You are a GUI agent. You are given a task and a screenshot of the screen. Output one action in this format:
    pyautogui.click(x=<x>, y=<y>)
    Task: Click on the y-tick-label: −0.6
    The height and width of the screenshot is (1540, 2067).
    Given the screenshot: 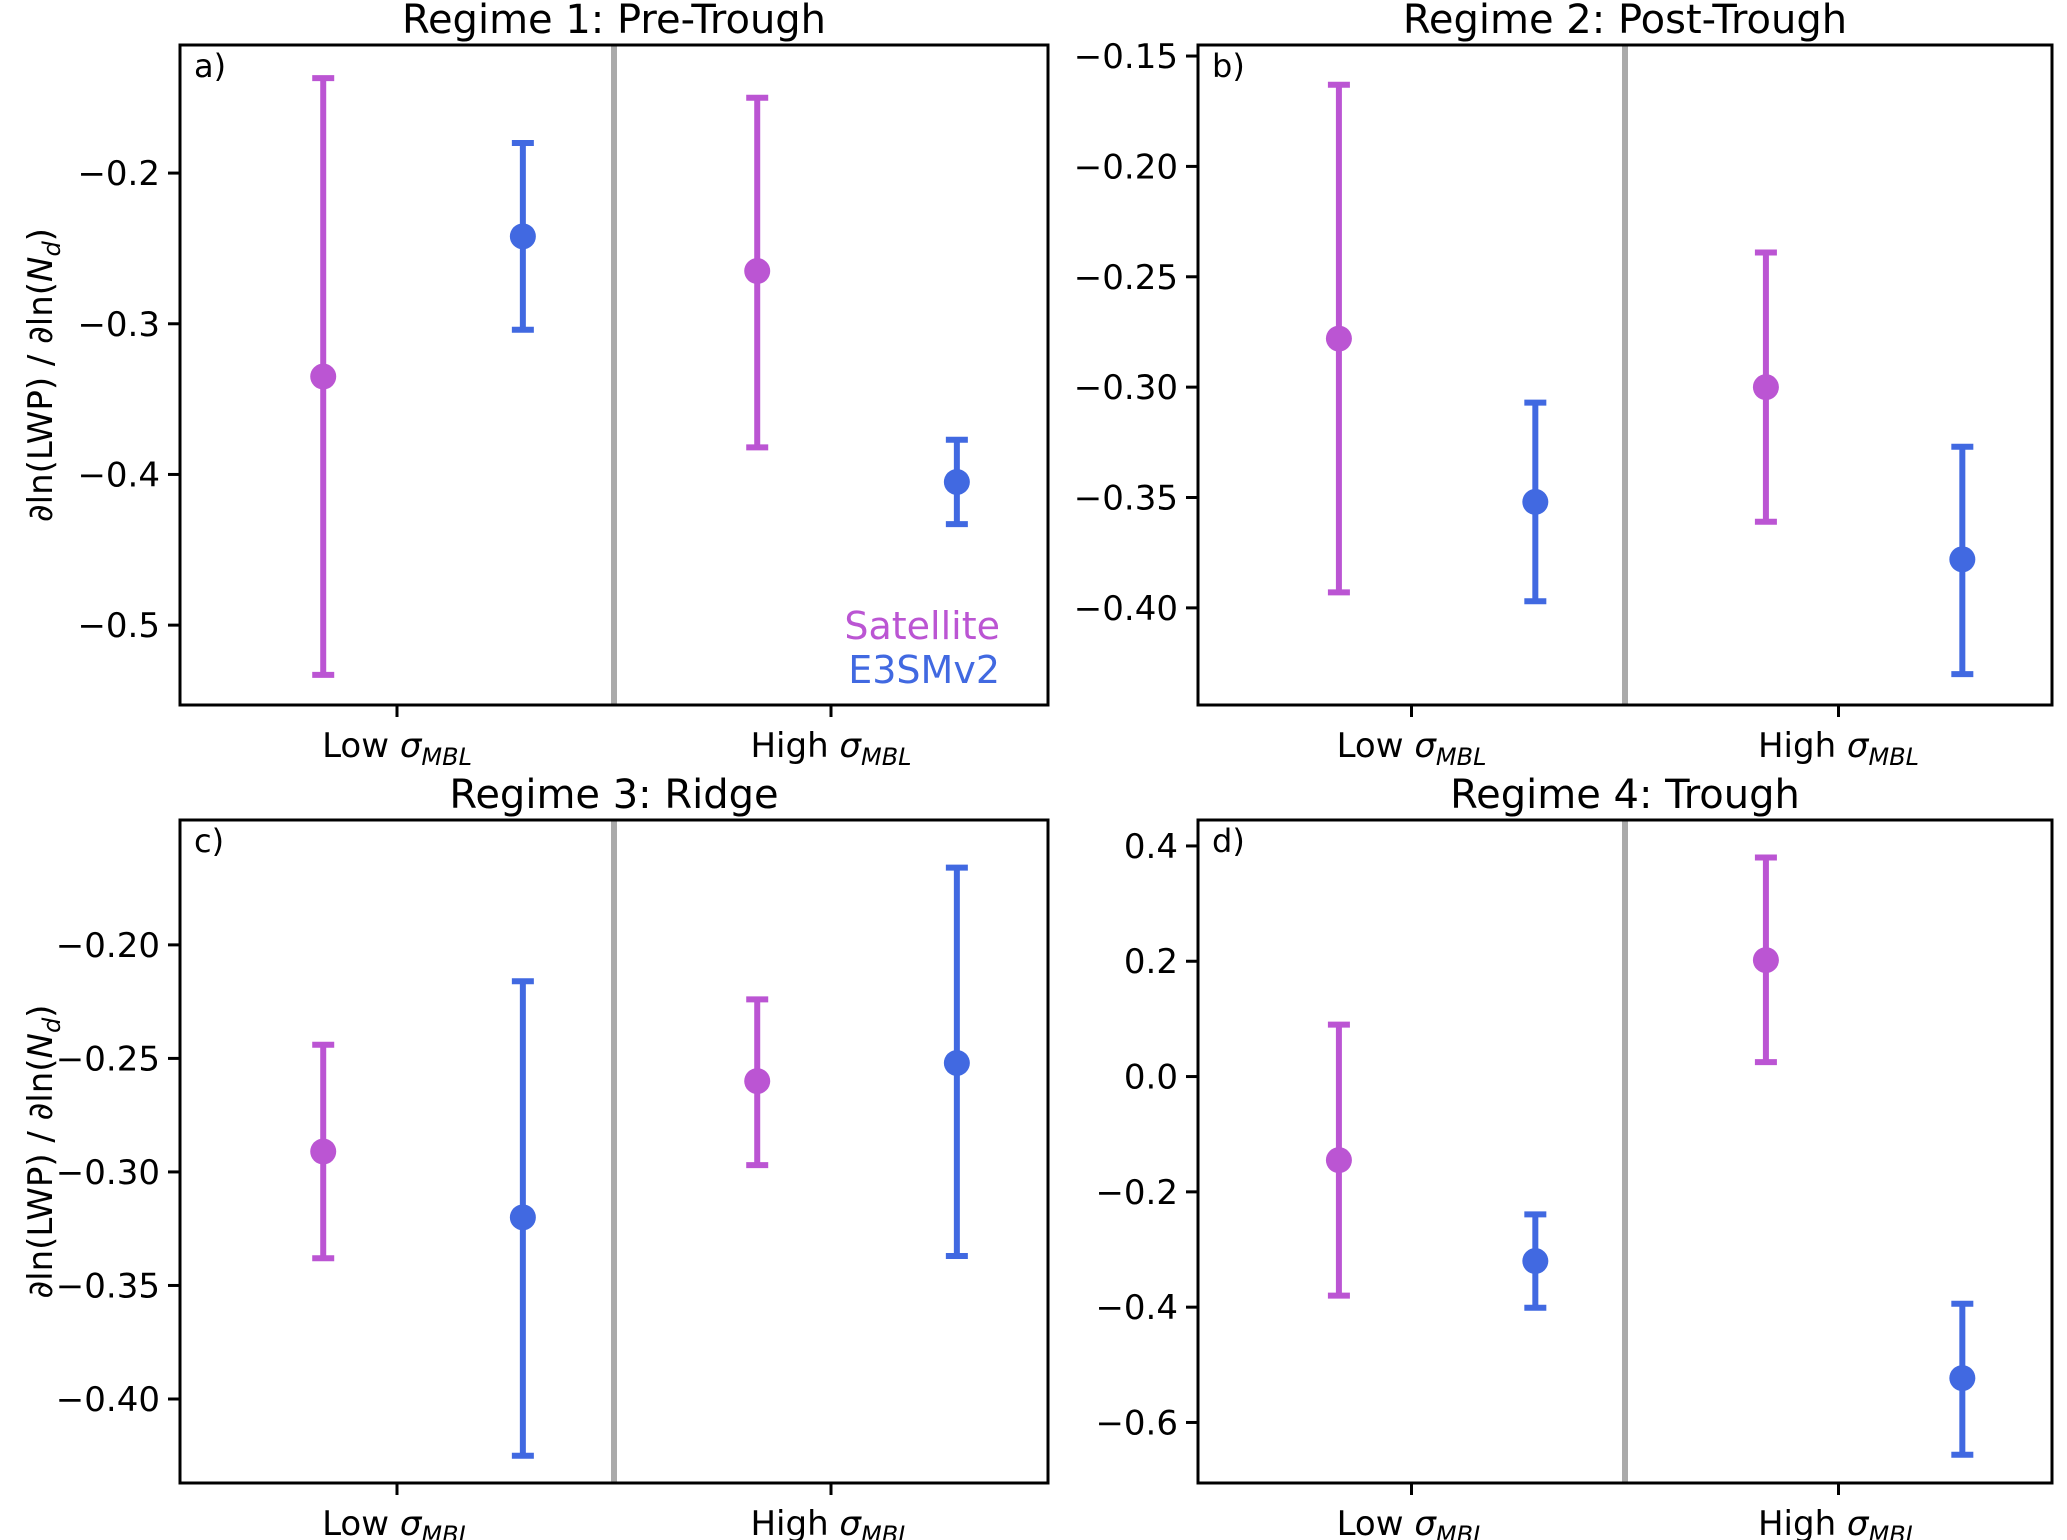 What is the action you would take?
    pyautogui.click(x=1136, y=1423)
    